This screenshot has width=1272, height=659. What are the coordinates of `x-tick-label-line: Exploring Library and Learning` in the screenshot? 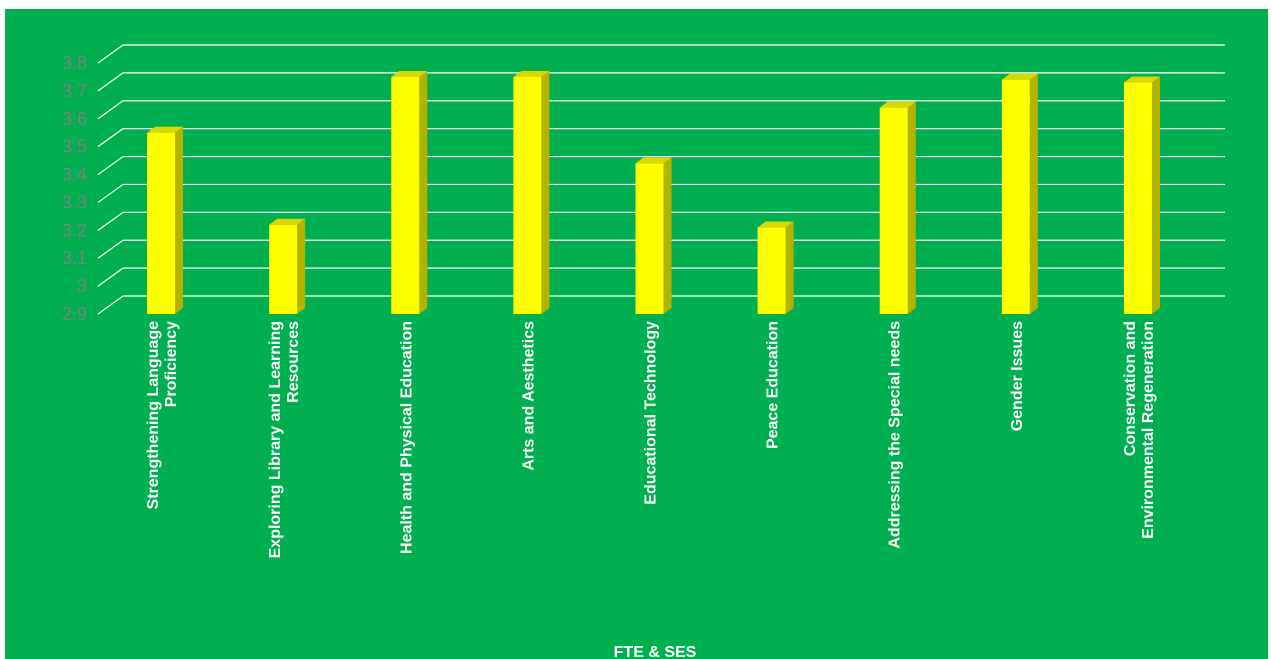 It's located at (275, 439).